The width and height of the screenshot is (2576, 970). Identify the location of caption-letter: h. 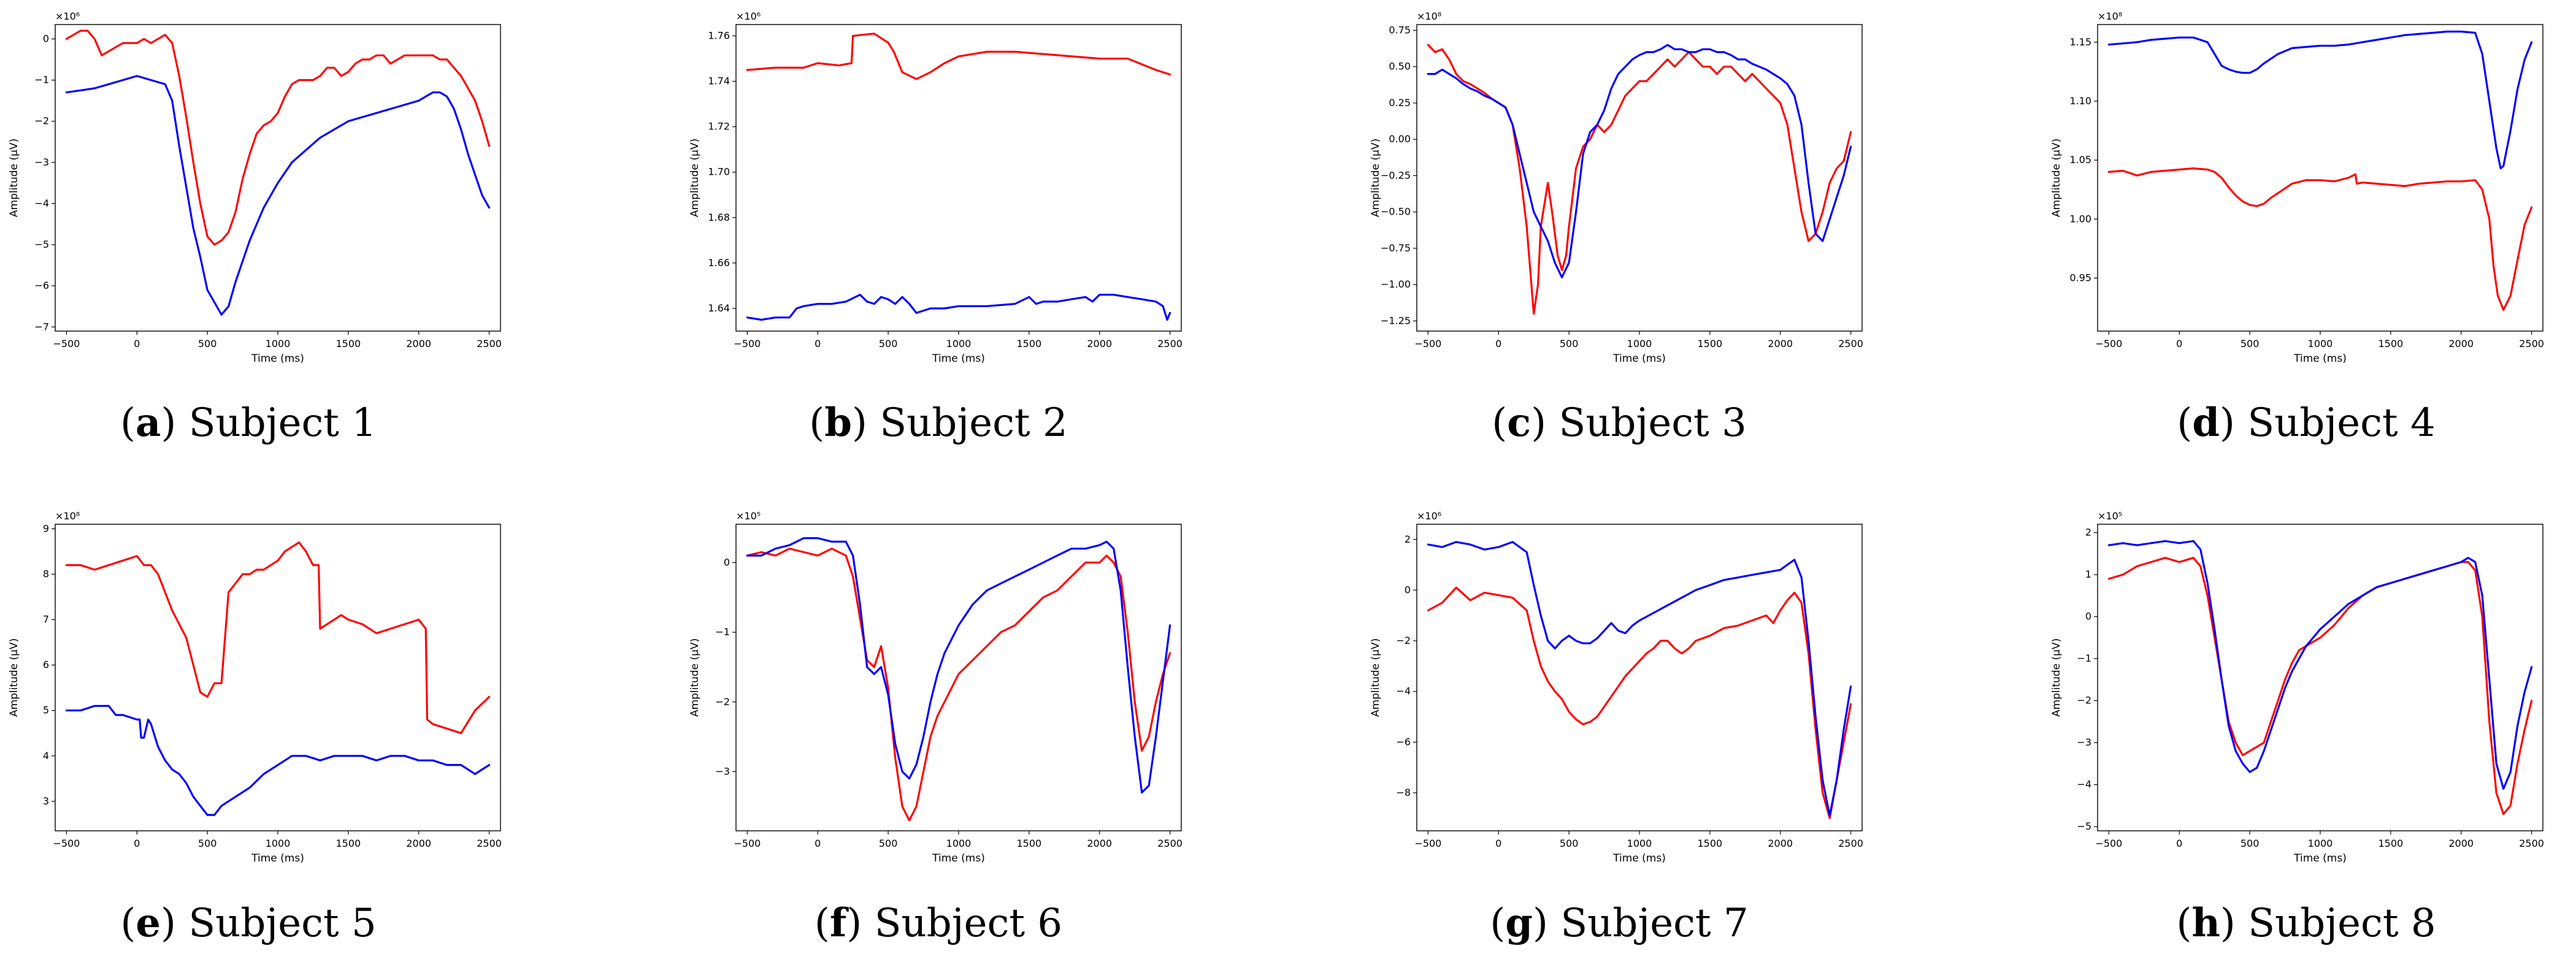
(2205, 923).